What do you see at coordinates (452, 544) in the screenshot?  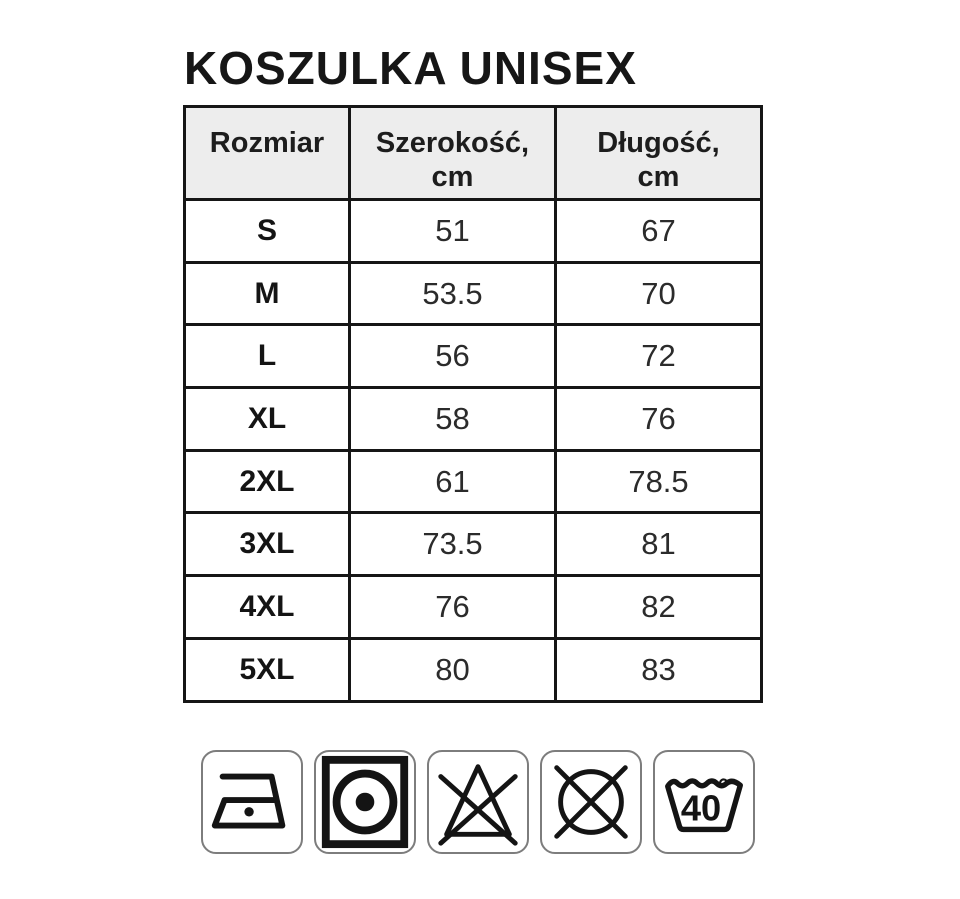 I see `width-value: 73.5` at bounding box center [452, 544].